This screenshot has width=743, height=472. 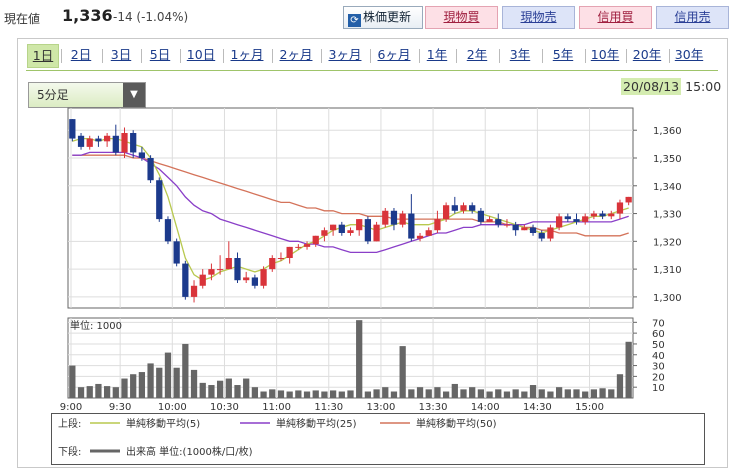 What do you see at coordinates (437, 54) in the screenshot?
I see `tab-9: 1年` at bounding box center [437, 54].